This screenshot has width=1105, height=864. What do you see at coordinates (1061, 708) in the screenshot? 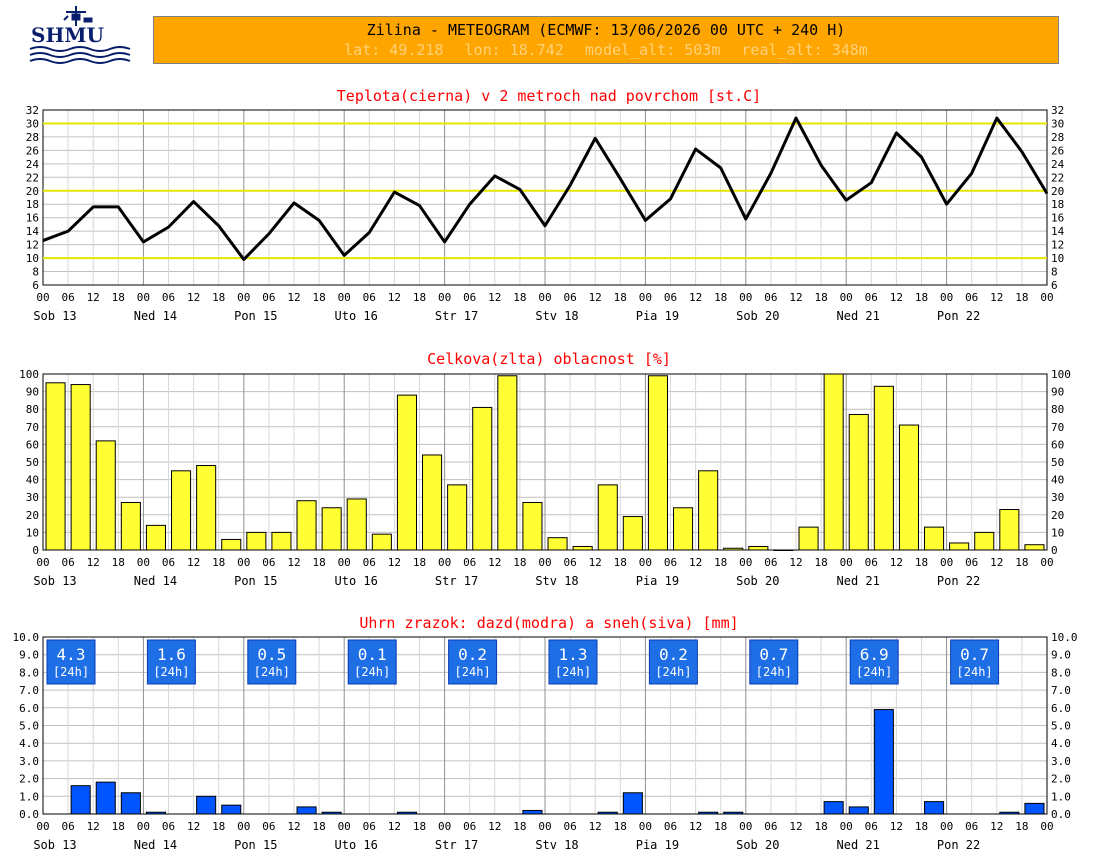
I see `y-tick-label-right: 6.0` at bounding box center [1061, 708].